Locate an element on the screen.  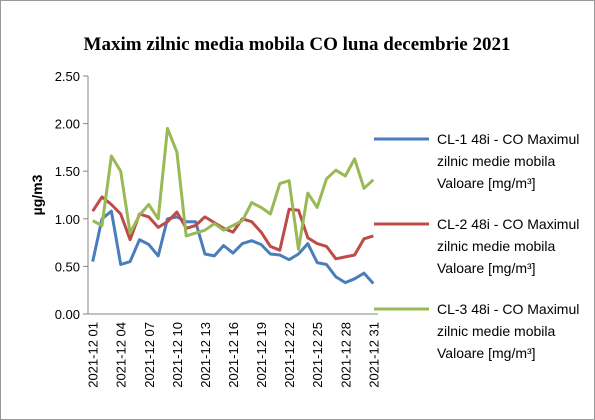
y-tick-label: 0.50 is located at coordinates (67, 266).